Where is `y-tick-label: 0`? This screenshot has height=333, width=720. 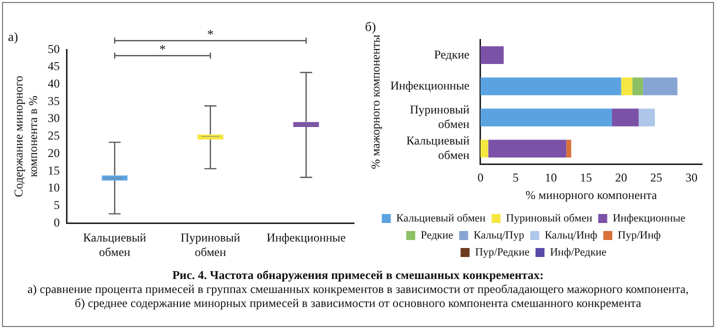 y-tick-label: 0 is located at coordinates (57, 222).